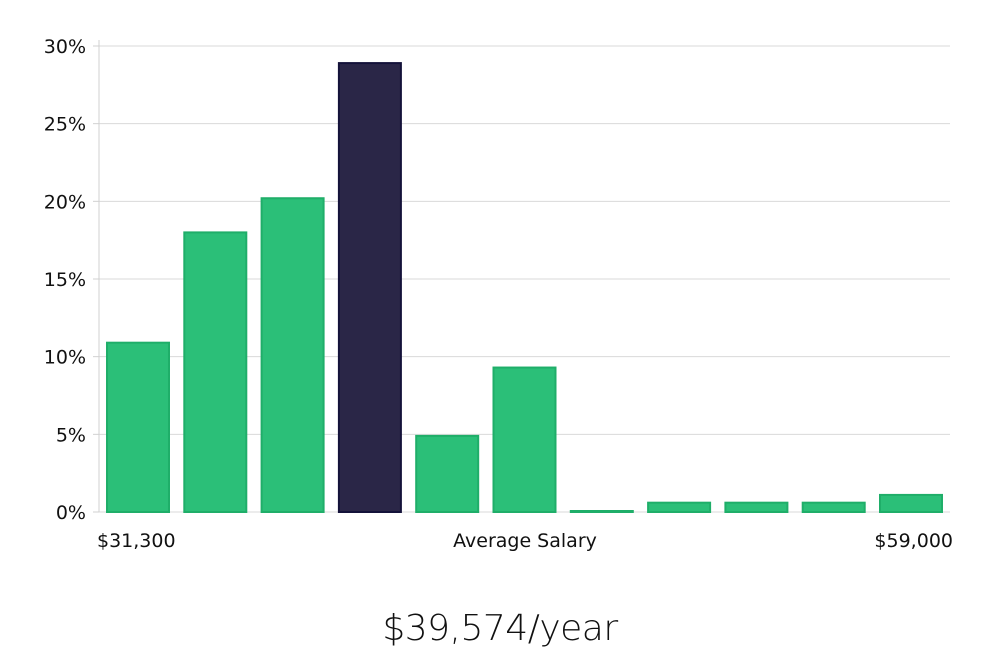 Image resolution: width=1000 pixels, height=660 pixels. Describe the element at coordinates (65, 358) in the screenshot. I see `y-tick-label: 10%` at that location.